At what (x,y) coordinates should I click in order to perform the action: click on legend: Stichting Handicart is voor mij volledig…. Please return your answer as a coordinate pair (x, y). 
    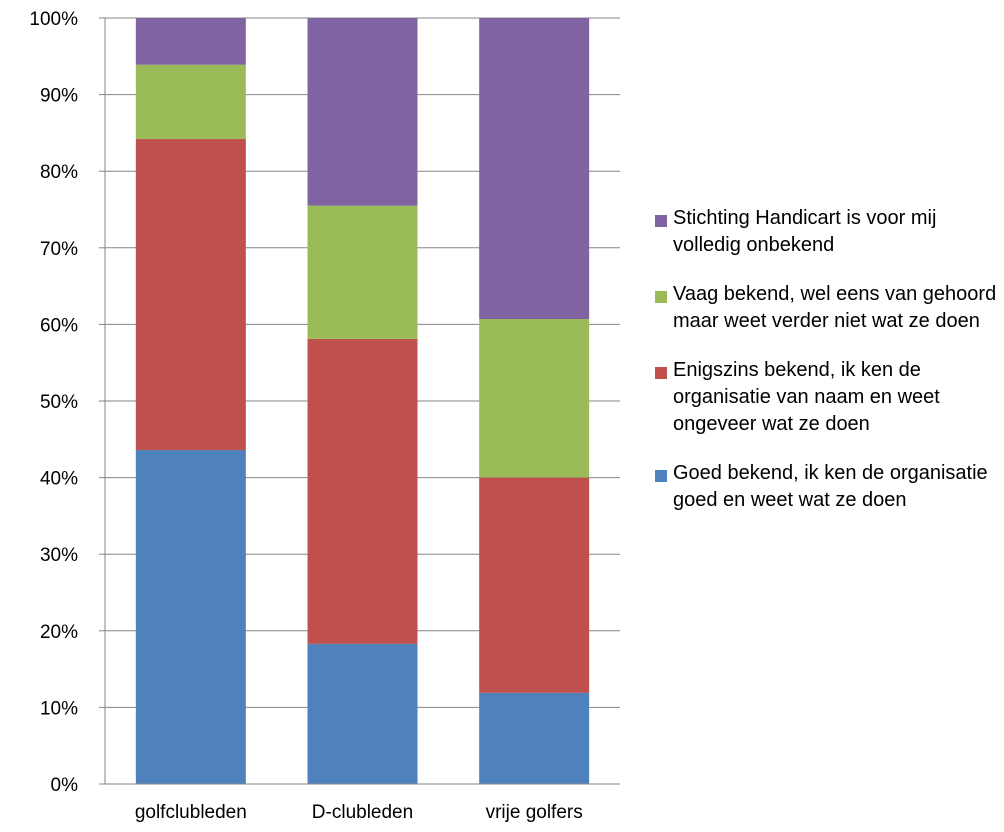
    Looking at the image, I should click on (827, 370).